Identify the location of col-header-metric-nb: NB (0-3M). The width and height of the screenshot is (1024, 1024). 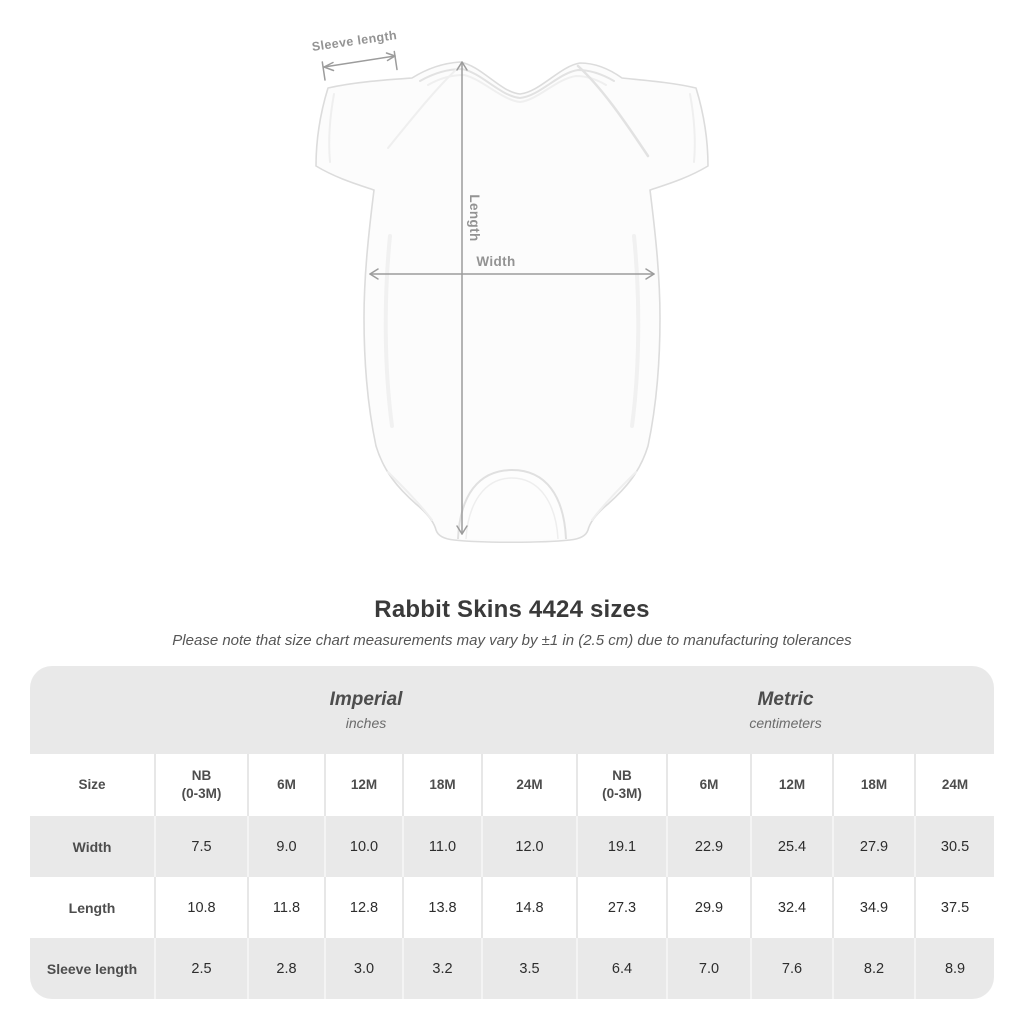
(622, 785).